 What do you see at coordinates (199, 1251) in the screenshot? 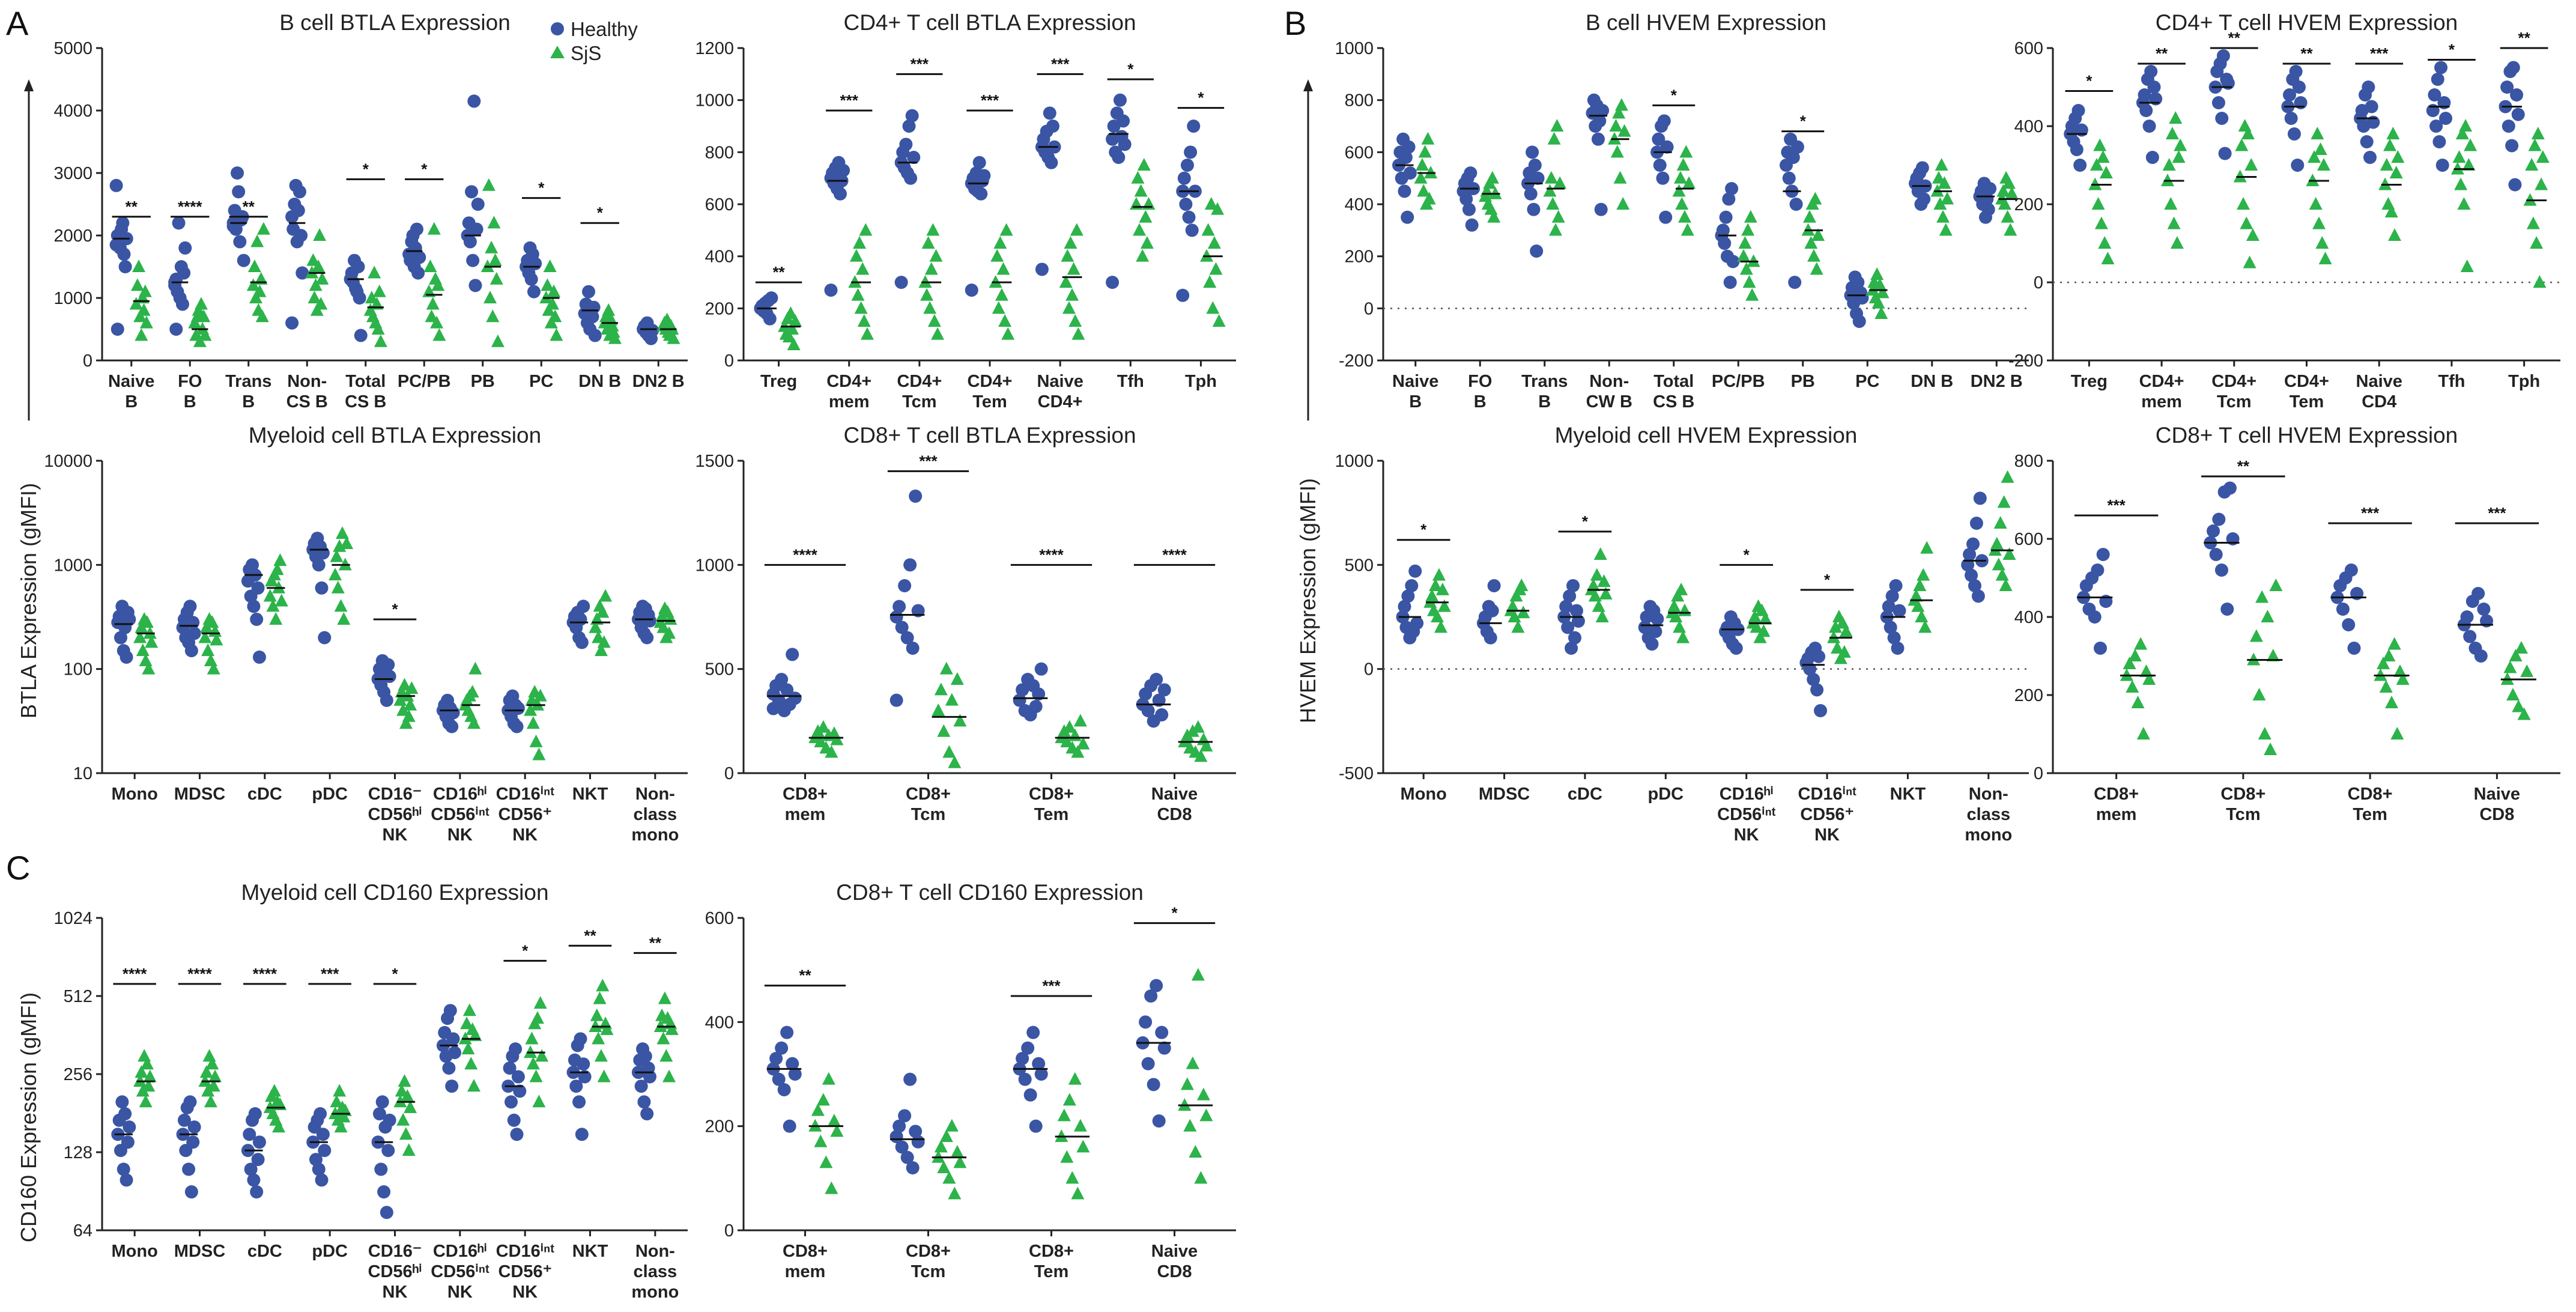
I see `x-category-label: MDSC` at bounding box center [199, 1251].